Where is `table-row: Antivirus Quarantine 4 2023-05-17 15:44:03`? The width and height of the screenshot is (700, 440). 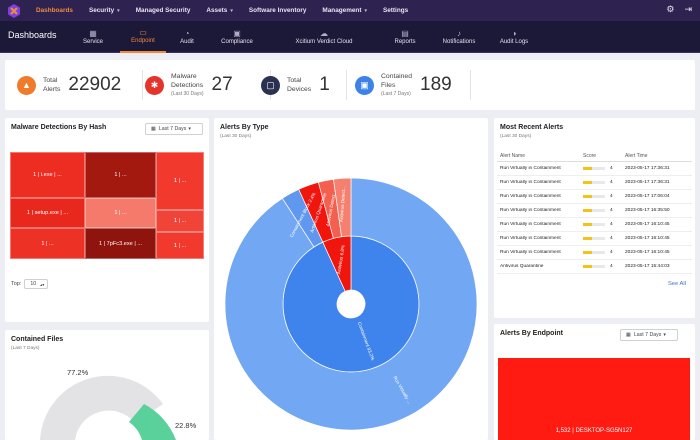
table-row: Antivirus Quarantine 4 2023-05-17 15:44:03 is located at coordinates (594, 267).